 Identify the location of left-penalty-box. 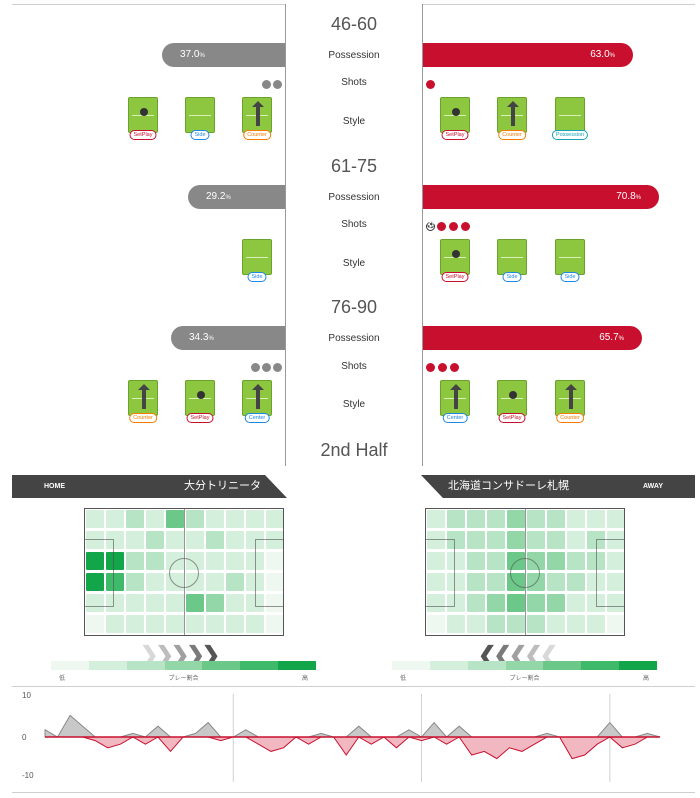
(440, 573).